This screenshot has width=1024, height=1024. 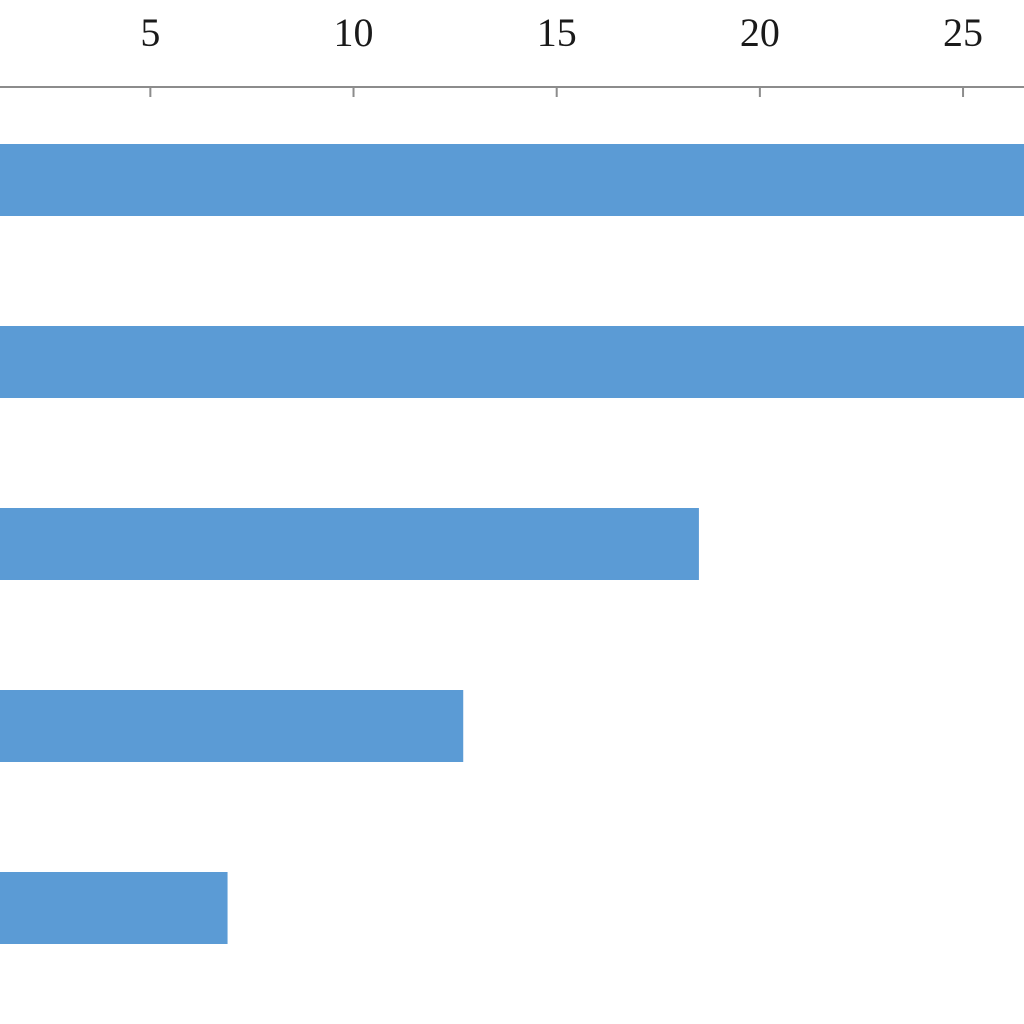 I want to click on x-axis-tick-labels: 5 10 15 20 25, so click(x=561, y=32).